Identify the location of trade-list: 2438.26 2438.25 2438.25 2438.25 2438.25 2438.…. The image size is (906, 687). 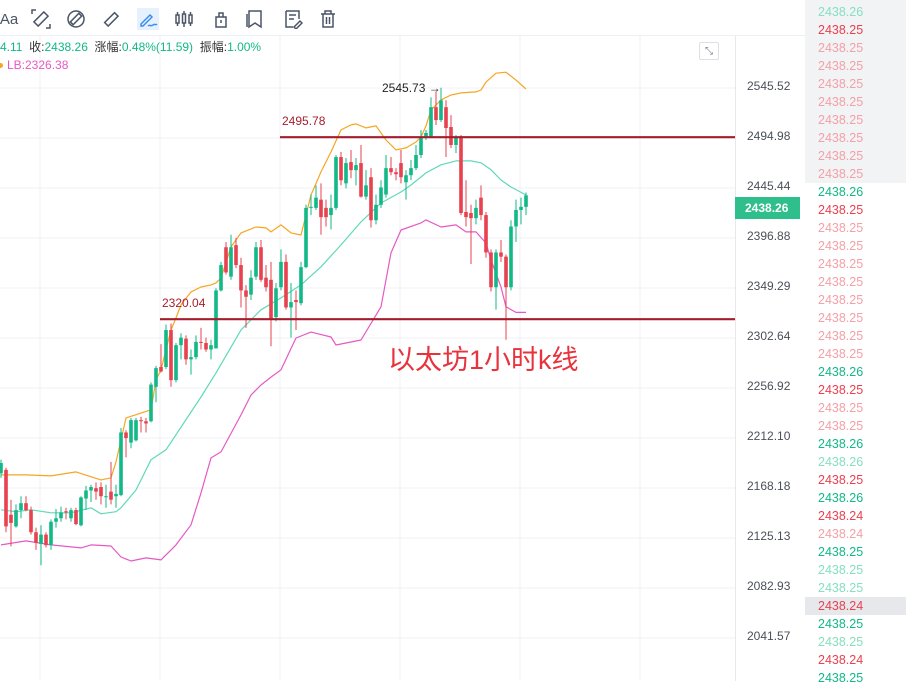
(855, 342).